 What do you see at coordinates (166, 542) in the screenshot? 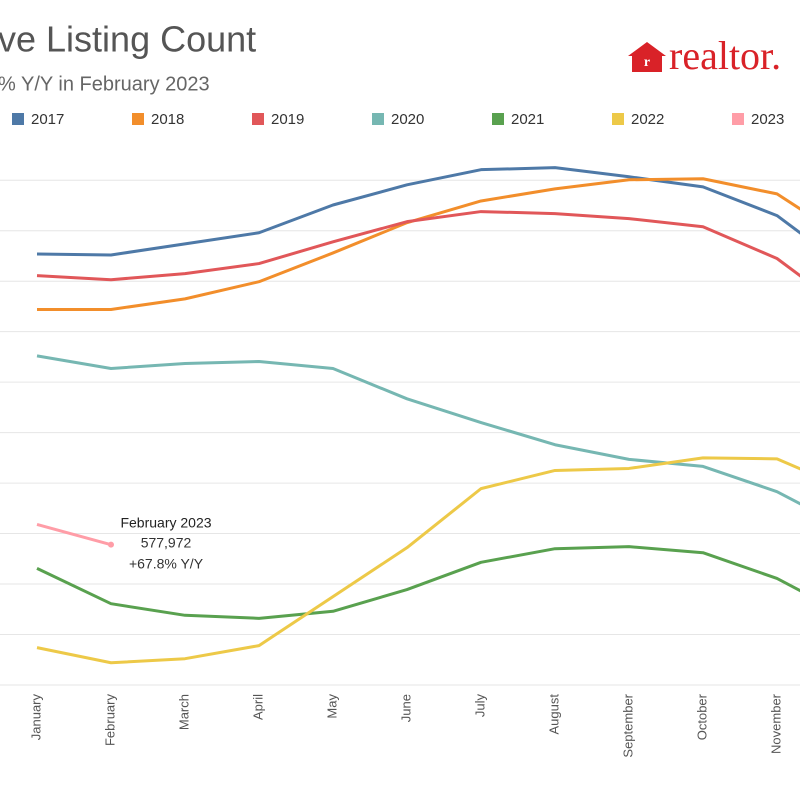
I see `data-label: 577,972` at bounding box center [166, 542].